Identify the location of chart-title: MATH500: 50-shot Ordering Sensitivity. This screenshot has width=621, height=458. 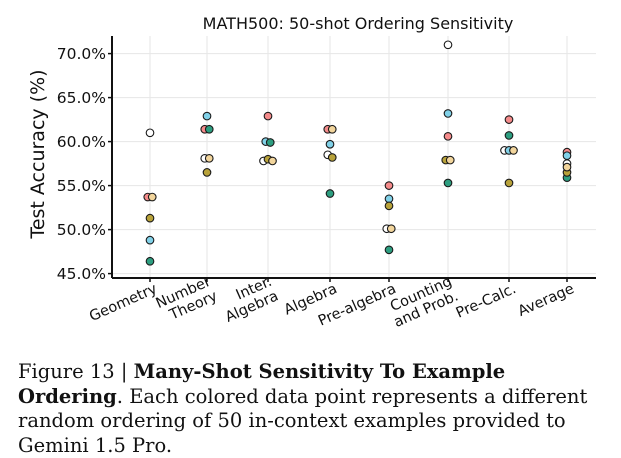
(358, 23).